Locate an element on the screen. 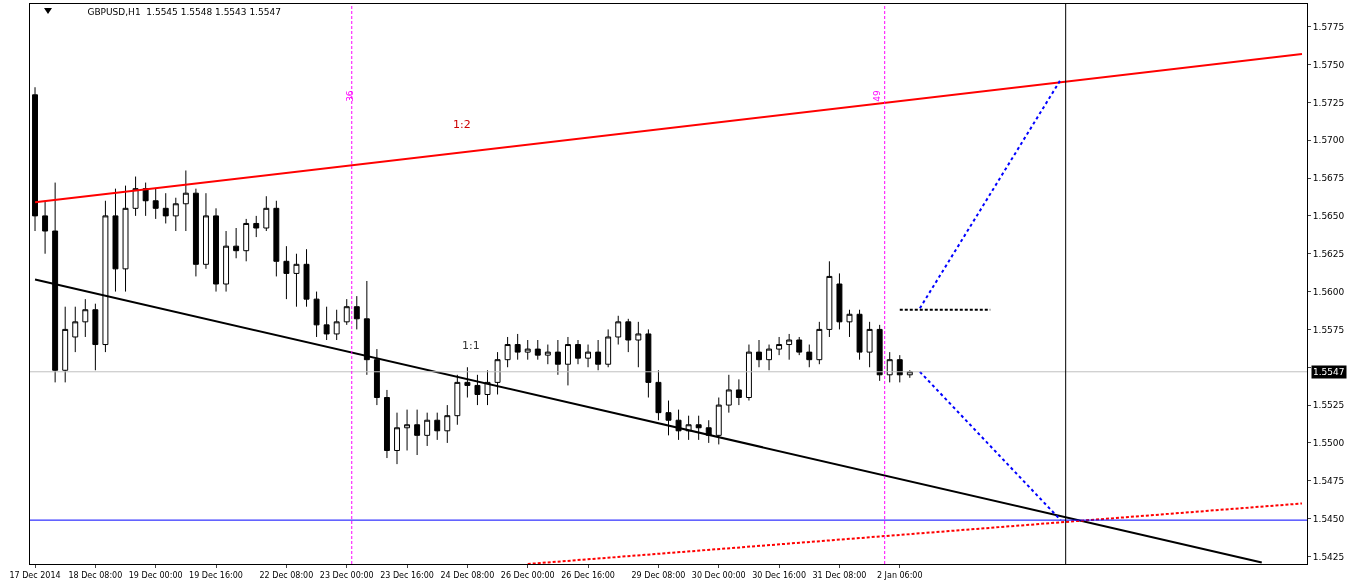  y-tick-label: 1.5675 is located at coordinates (1328, 178).